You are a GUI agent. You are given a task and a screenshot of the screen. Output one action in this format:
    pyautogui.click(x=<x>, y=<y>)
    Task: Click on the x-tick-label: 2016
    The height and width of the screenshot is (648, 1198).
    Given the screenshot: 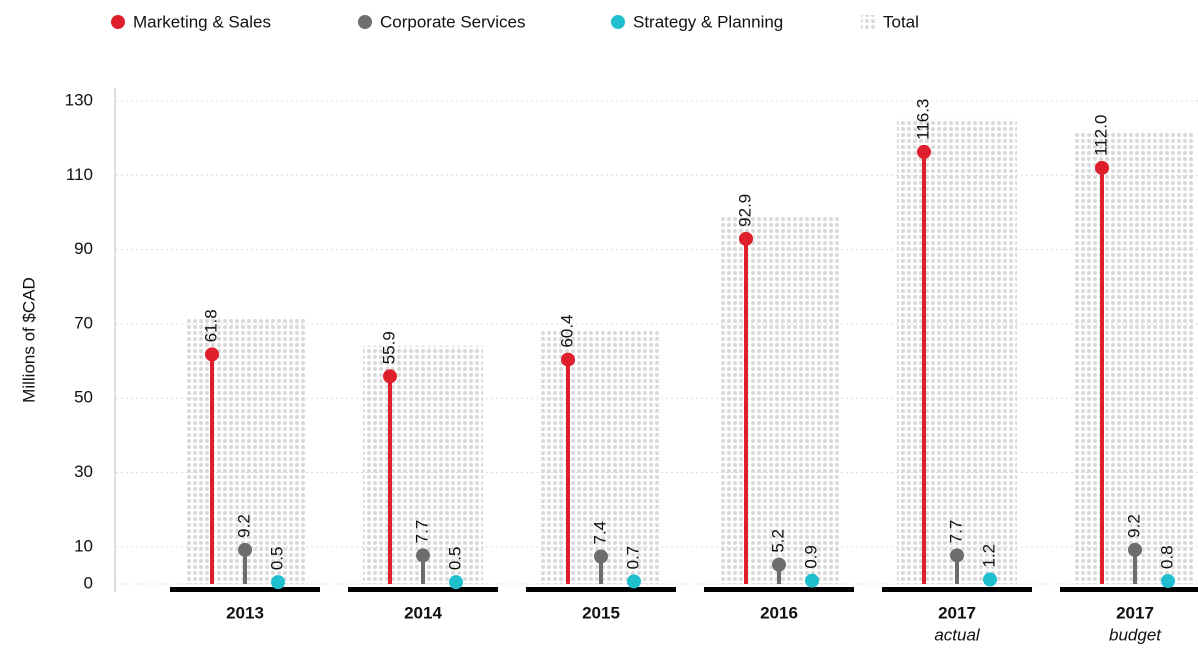 What is the action you would take?
    pyautogui.click(x=779, y=612)
    